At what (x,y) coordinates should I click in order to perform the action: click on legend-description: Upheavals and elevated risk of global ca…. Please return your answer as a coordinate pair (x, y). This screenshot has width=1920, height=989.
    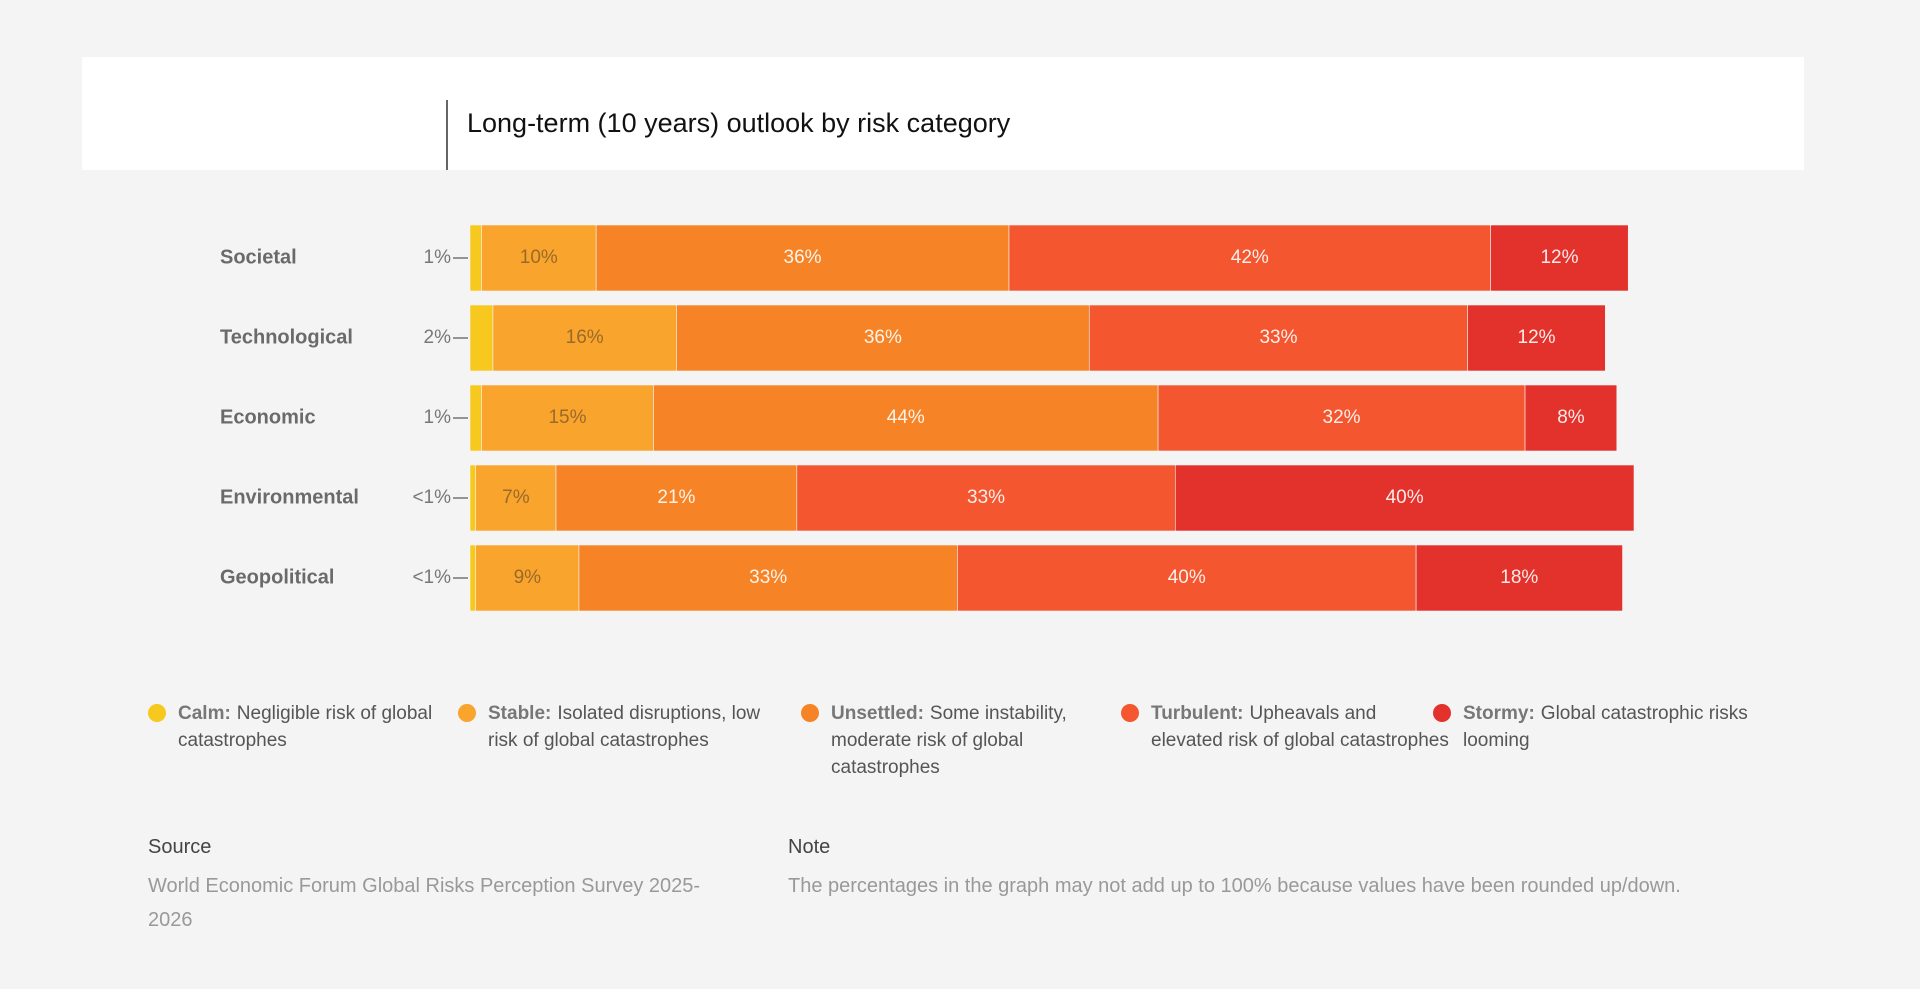
    Looking at the image, I should click on (1300, 727).